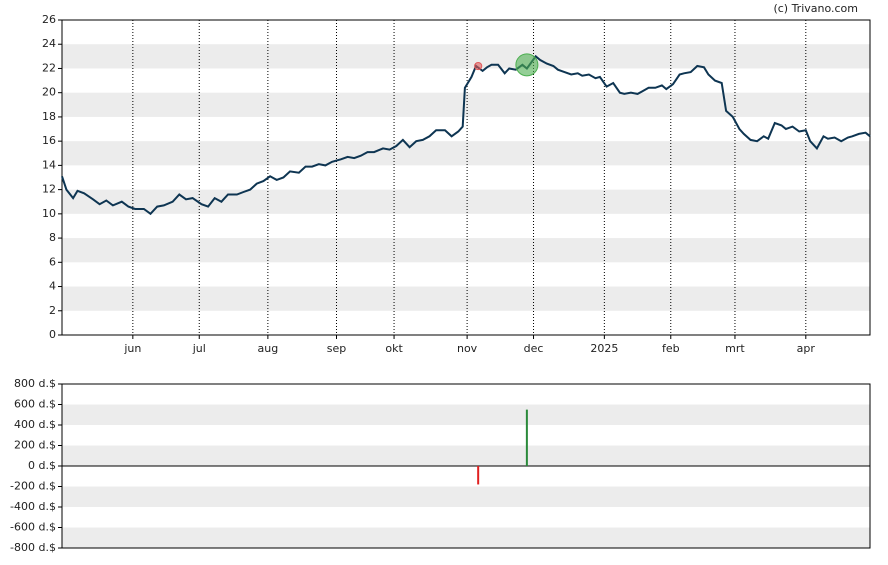  I want to click on y-tick-label: 0 d.$, so click(42, 465).